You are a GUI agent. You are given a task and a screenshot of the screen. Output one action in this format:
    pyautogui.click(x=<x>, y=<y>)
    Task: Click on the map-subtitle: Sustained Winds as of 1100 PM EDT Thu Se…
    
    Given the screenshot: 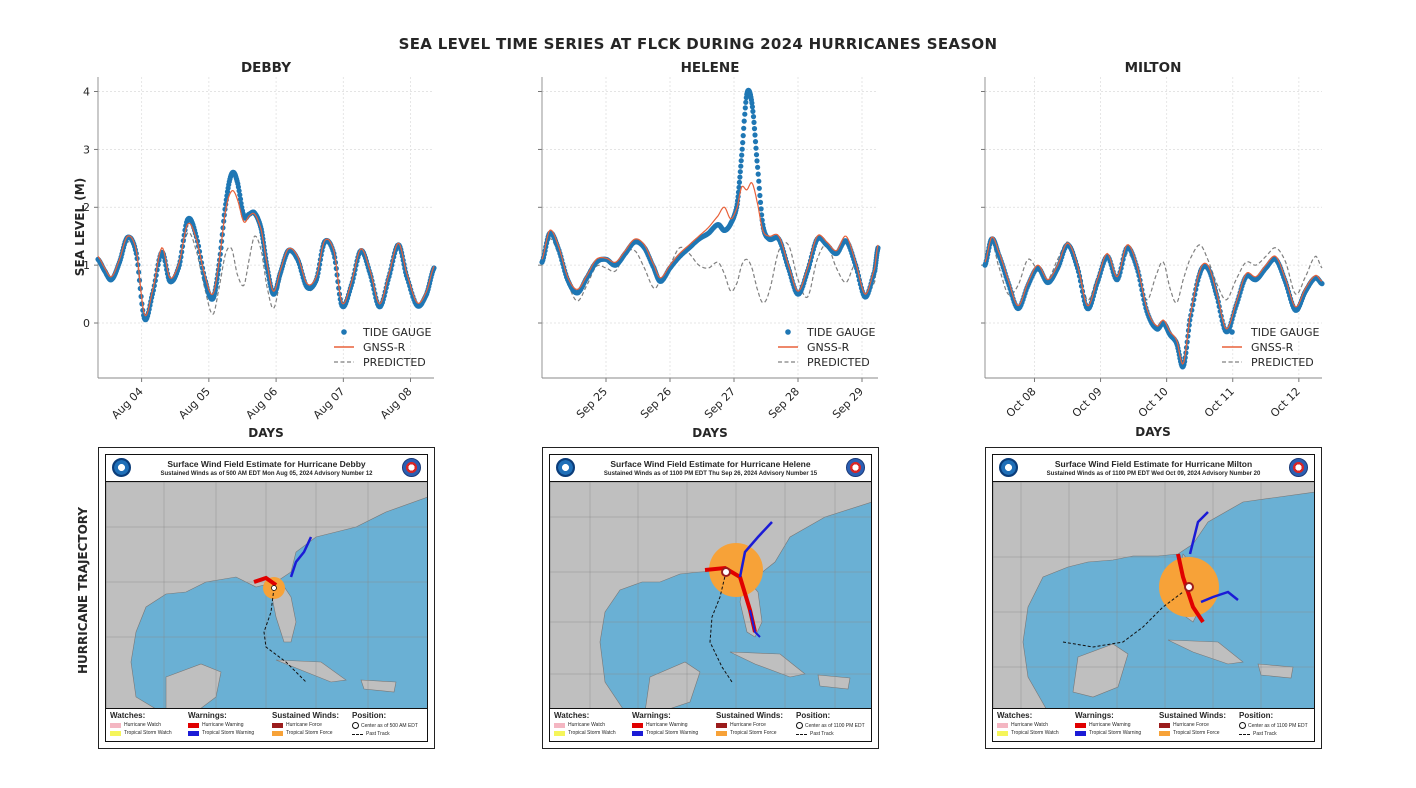 What is the action you would take?
    pyautogui.click(x=710, y=474)
    